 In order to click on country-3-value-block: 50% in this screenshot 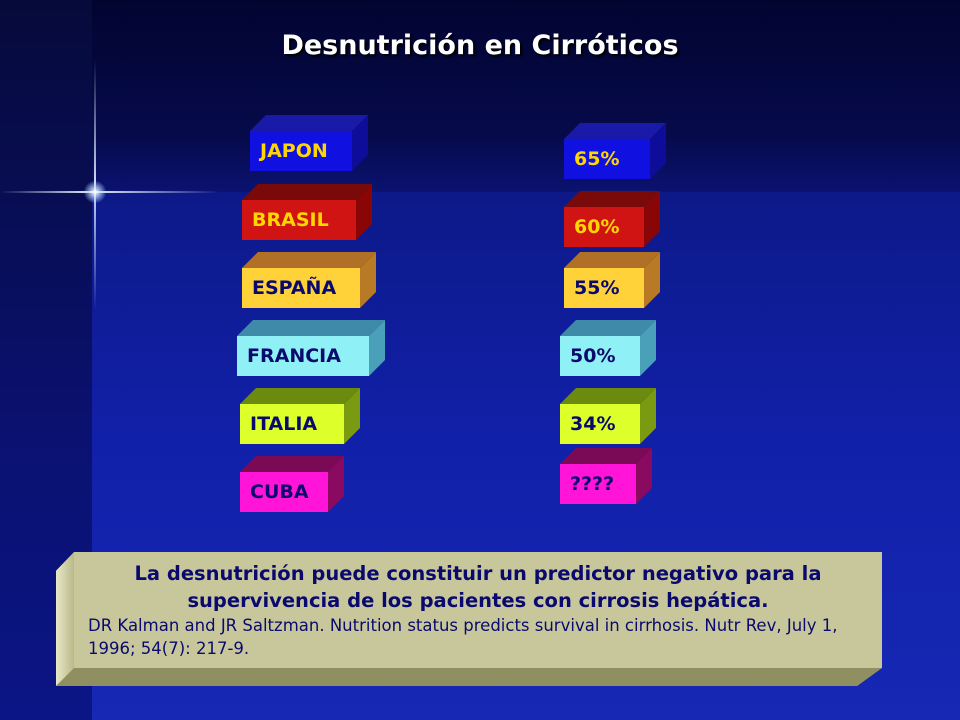, I will do `click(608, 348)`.